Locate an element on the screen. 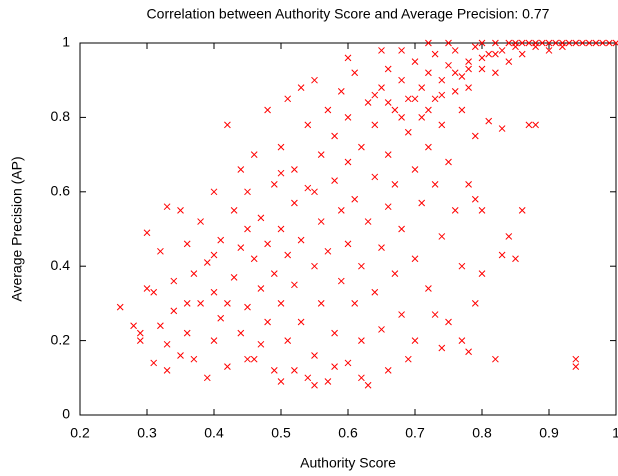 This screenshot has height=476, width=618. x-tick-label: 0.3 is located at coordinates (147, 433).